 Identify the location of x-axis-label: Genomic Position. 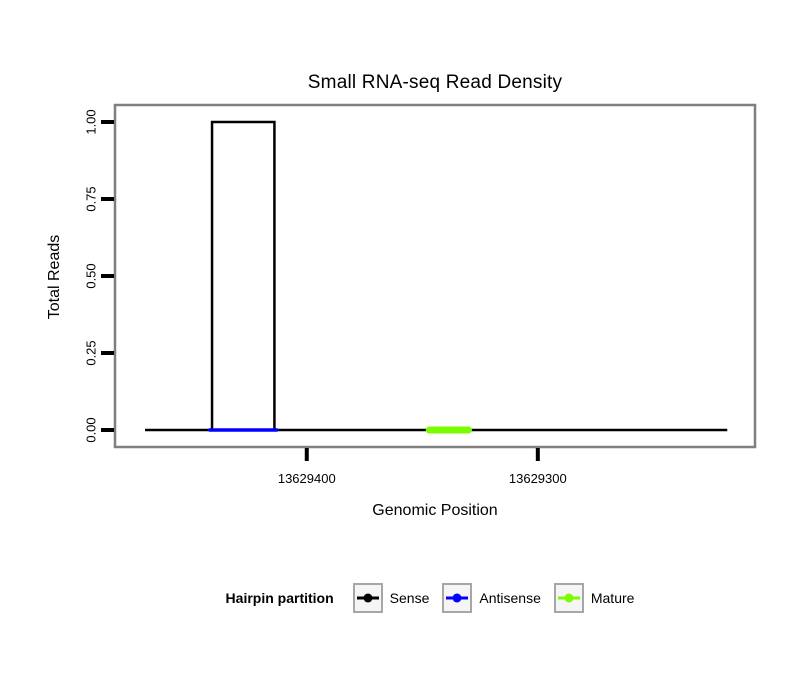
(435, 510).